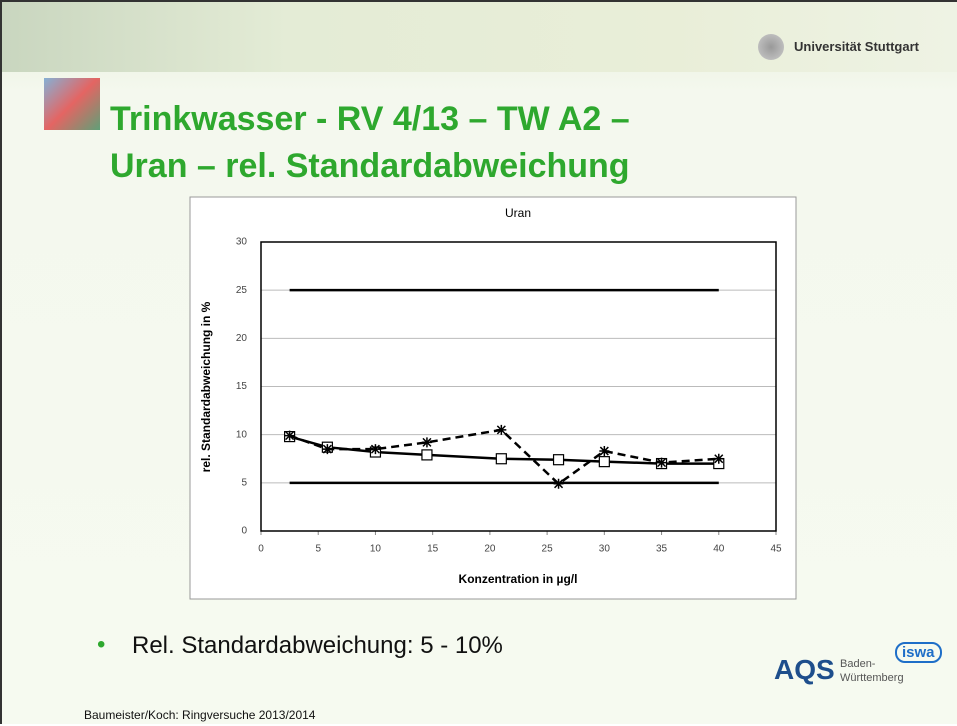 This screenshot has width=957, height=726. I want to click on x-tick-label: 30, so click(605, 549).